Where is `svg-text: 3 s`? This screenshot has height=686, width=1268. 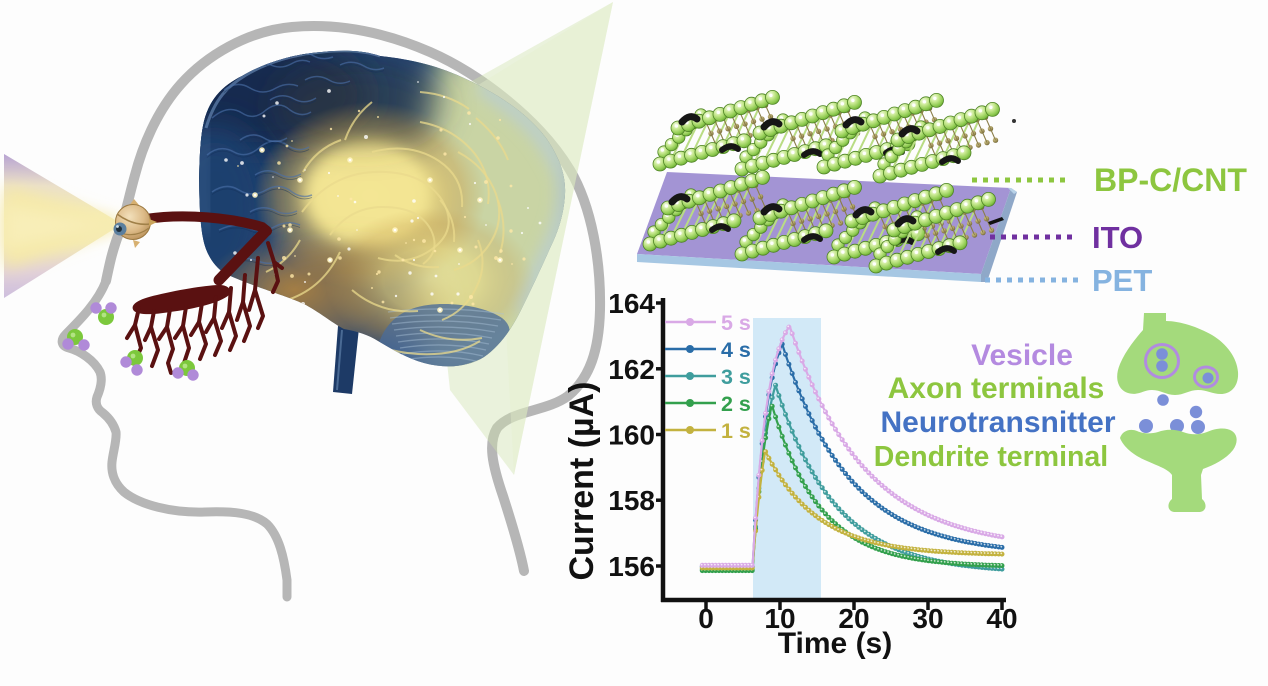 svg-text: 3 s is located at coordinates (736, 377).